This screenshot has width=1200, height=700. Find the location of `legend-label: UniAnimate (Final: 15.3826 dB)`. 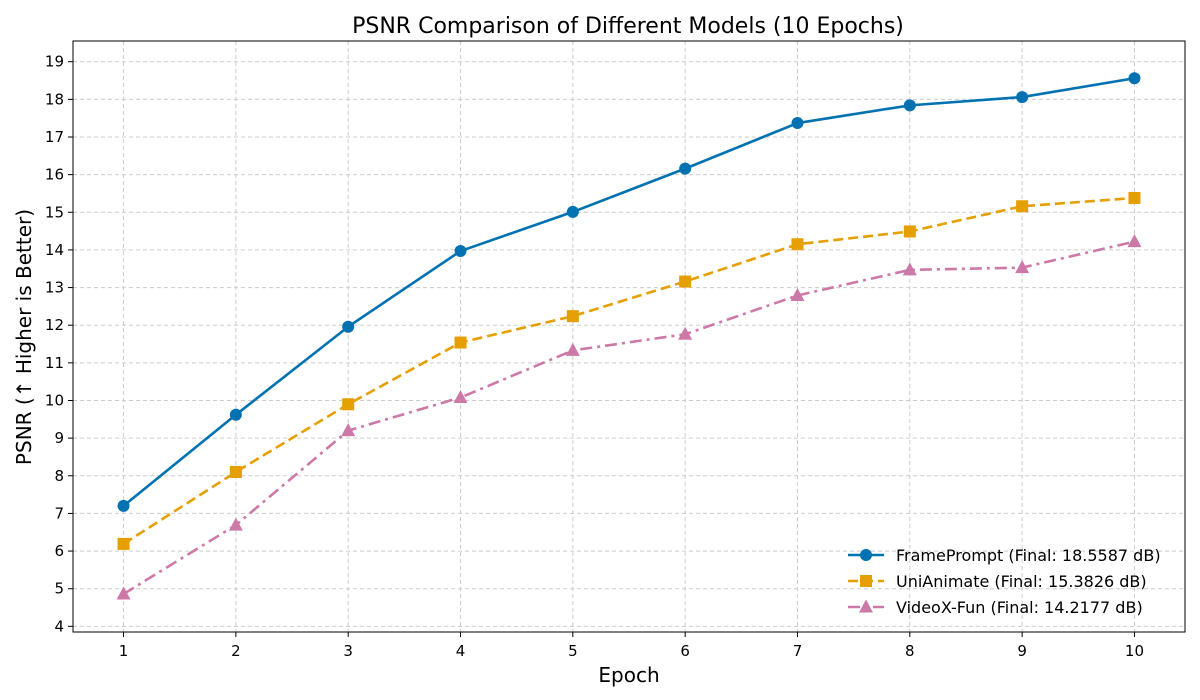

legend-label: UniAnimate (Final: 15.3826 dB) is located at coordinates (1021, 581).